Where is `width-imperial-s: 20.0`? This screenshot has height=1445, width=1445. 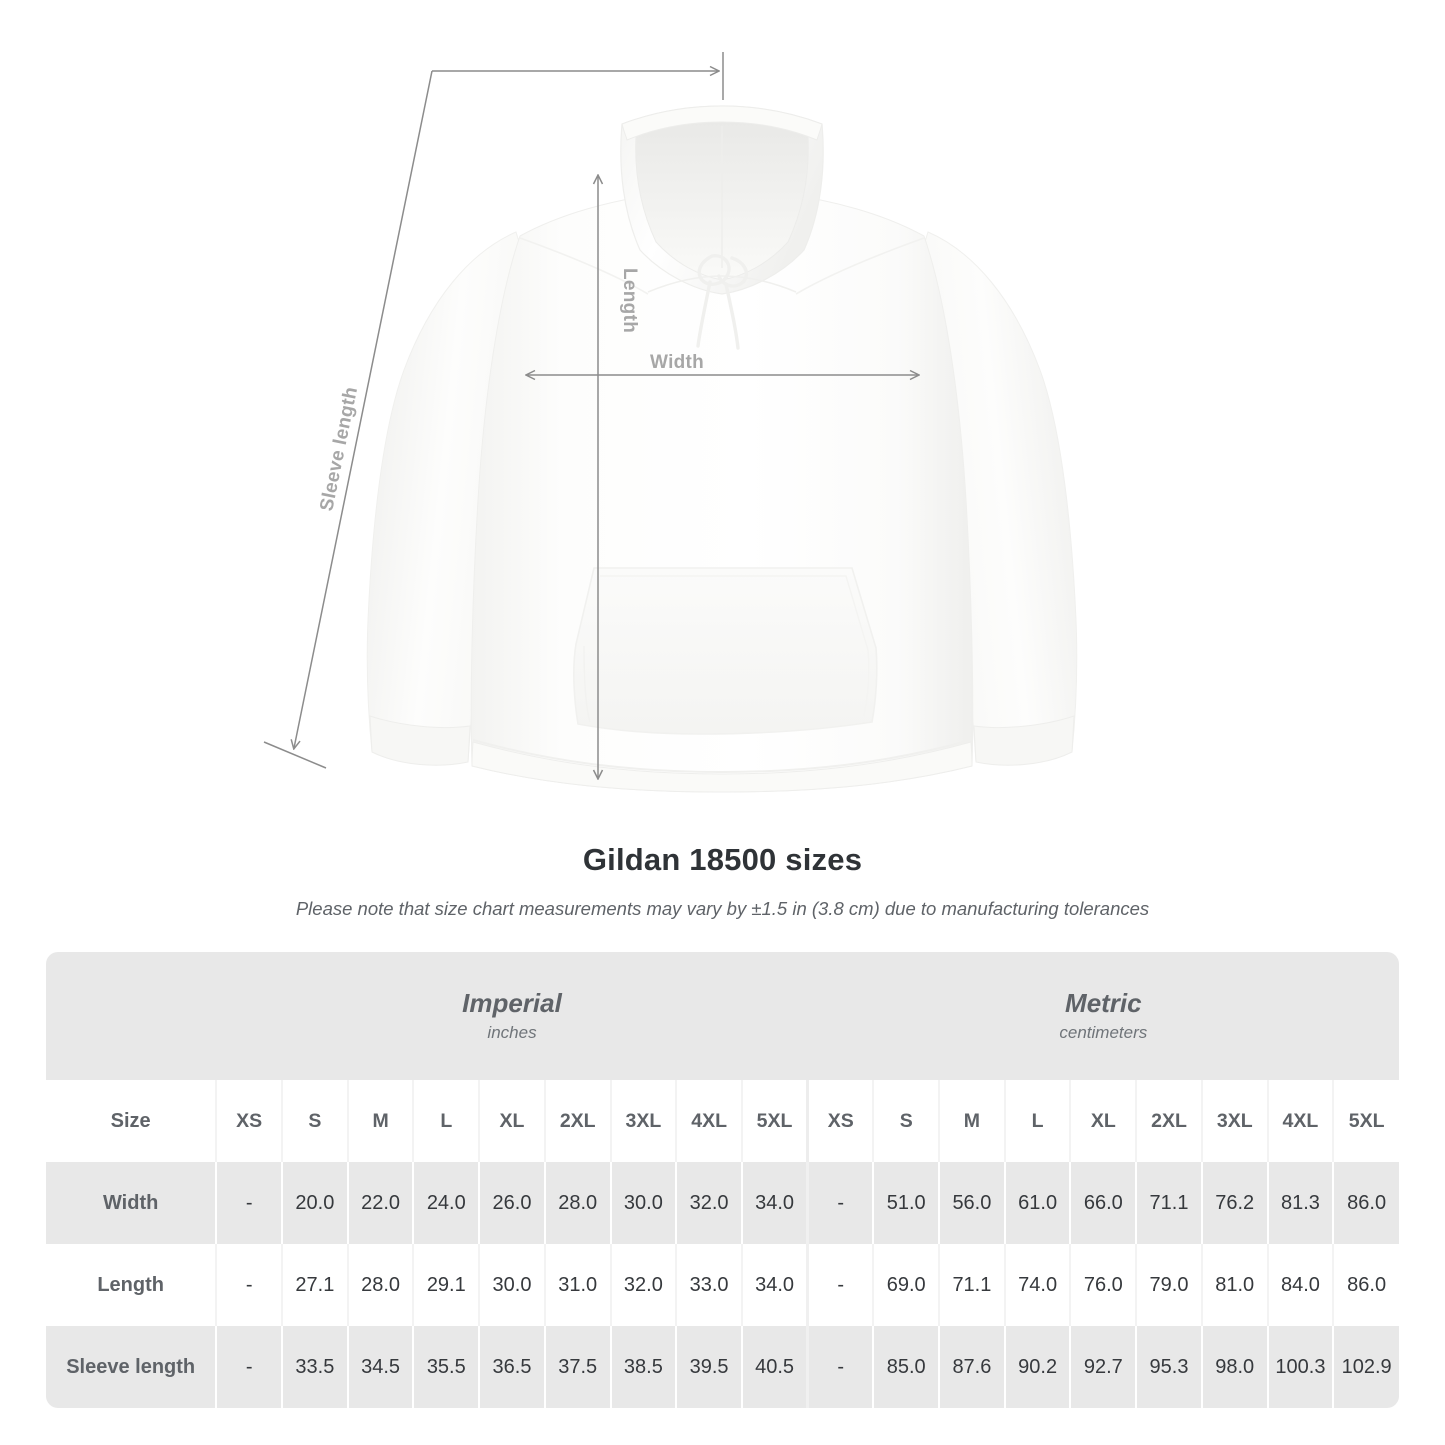 width-imperial-s: 20.0 is located at coordinates (315, 1203).